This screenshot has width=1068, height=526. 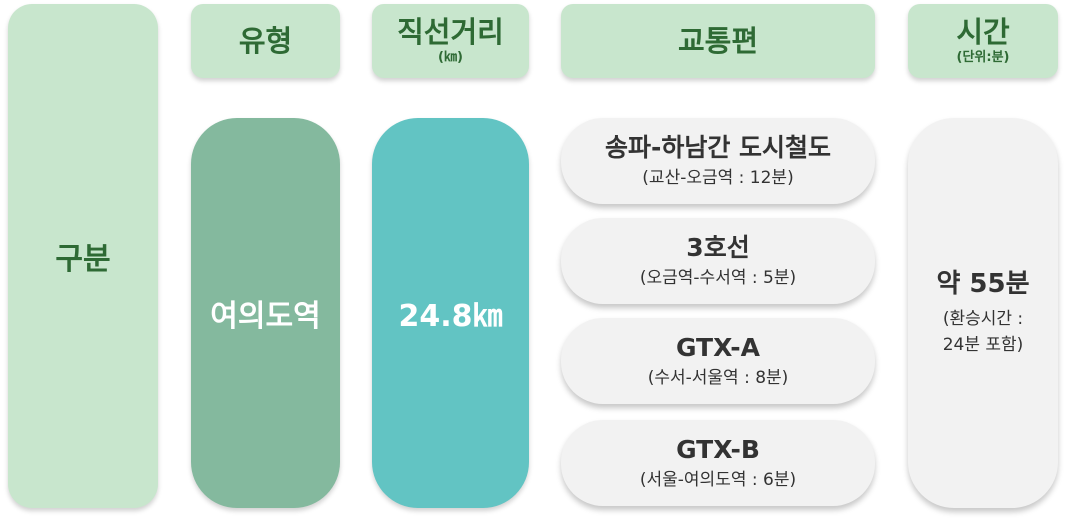 I want to click on time-total: 약 55분, so click(x=983, y=284).